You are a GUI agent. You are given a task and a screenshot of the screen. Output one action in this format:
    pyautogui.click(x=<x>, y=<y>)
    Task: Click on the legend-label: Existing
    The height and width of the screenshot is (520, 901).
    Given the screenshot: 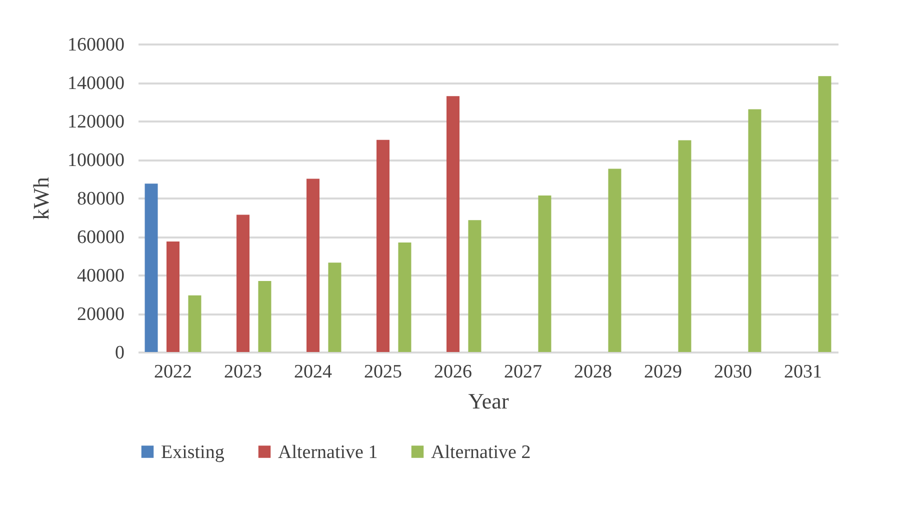 What is the action you would take?
    pyautogui.click(x=193, y=452)
    